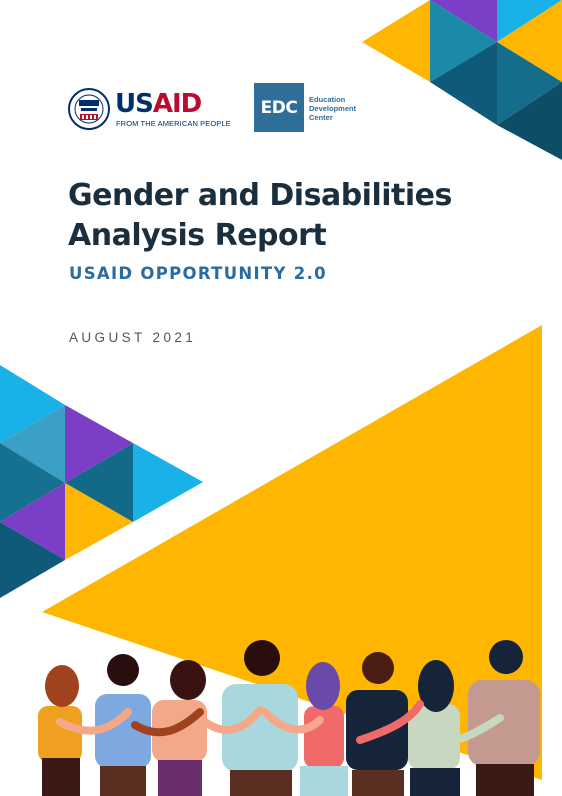 This screenshot has height=796, width=562. Describe the element at coordinates (99, 521) in the screenshot. I see `left-yellow-triangle` at that location.